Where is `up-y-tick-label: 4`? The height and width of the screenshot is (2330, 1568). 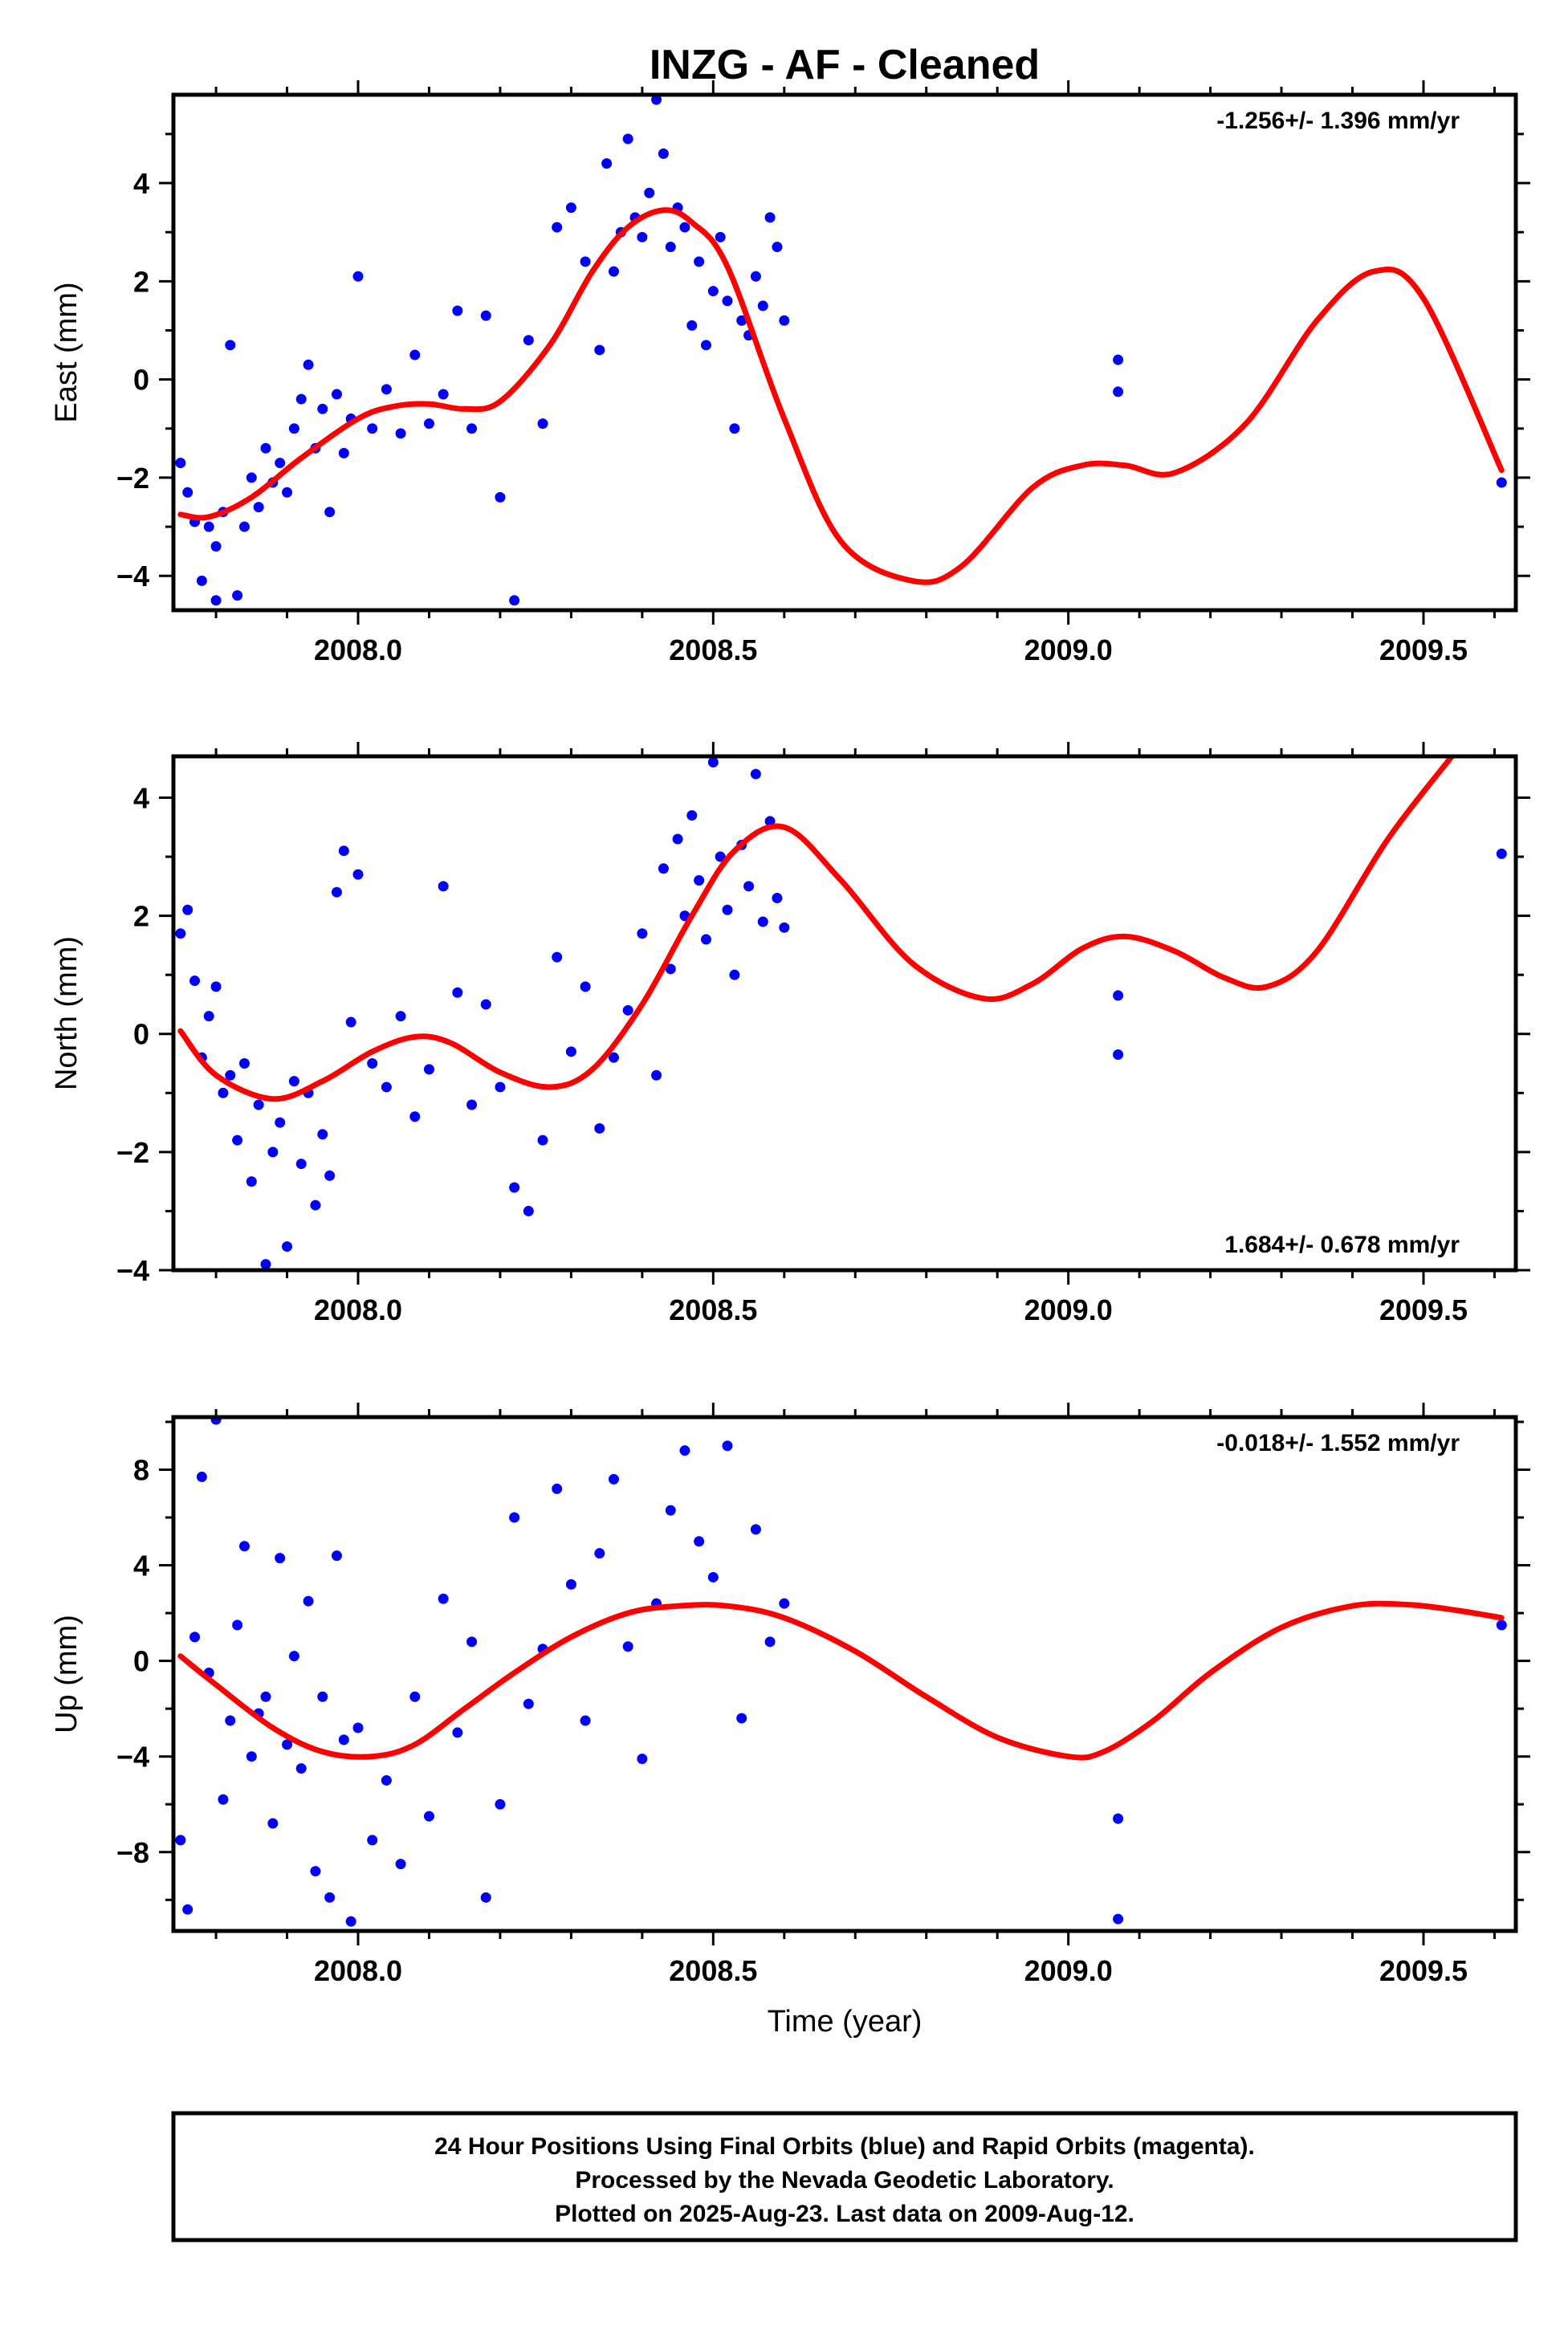 up-y-tick-label: 4 is located at coordinates (141, 1566).